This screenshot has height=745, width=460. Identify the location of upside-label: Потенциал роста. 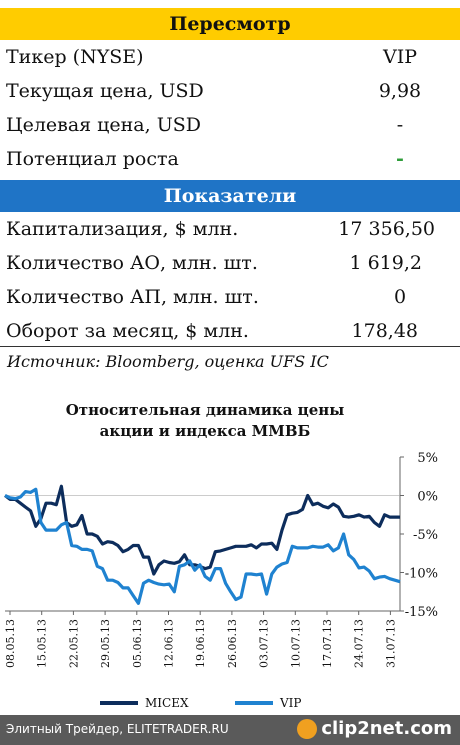
(92, 159).